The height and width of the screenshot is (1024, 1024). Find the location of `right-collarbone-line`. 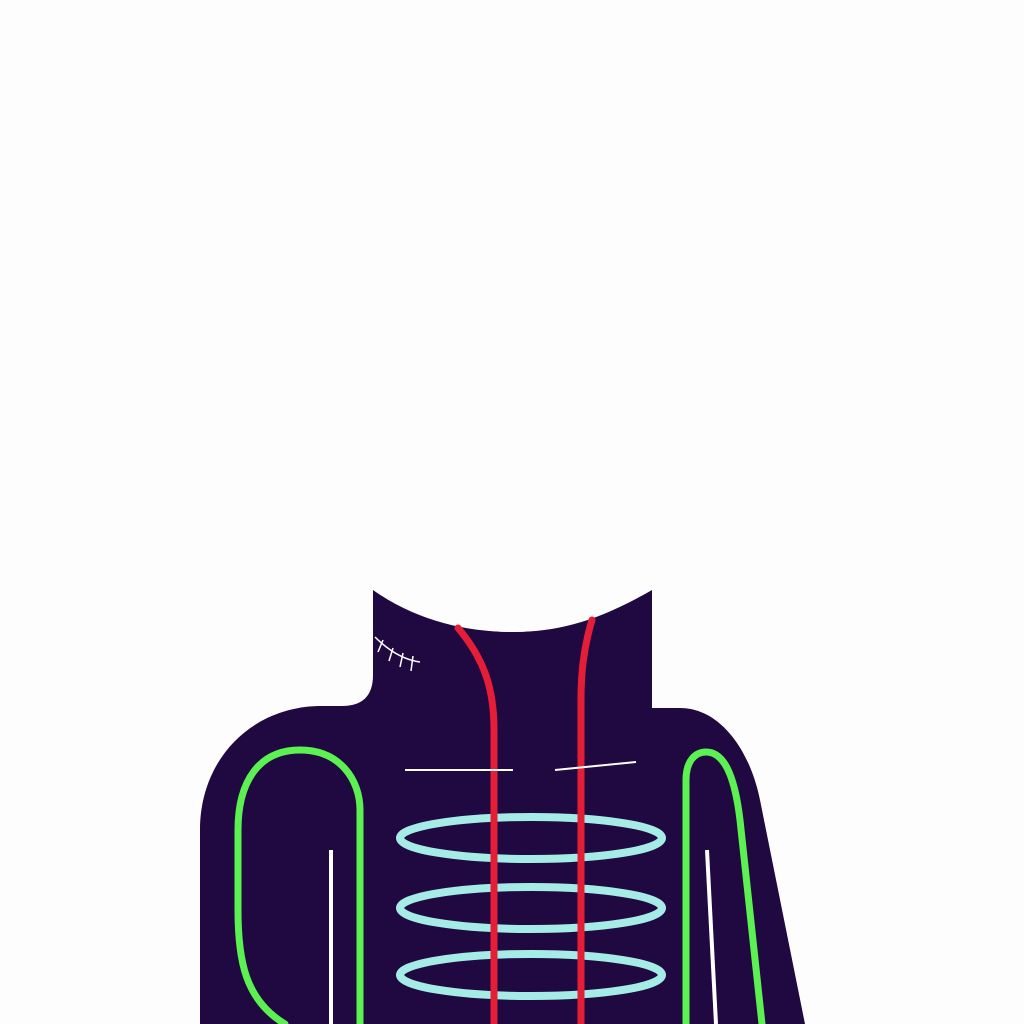

right-collarbone-line is located at coordinates (595, 766).